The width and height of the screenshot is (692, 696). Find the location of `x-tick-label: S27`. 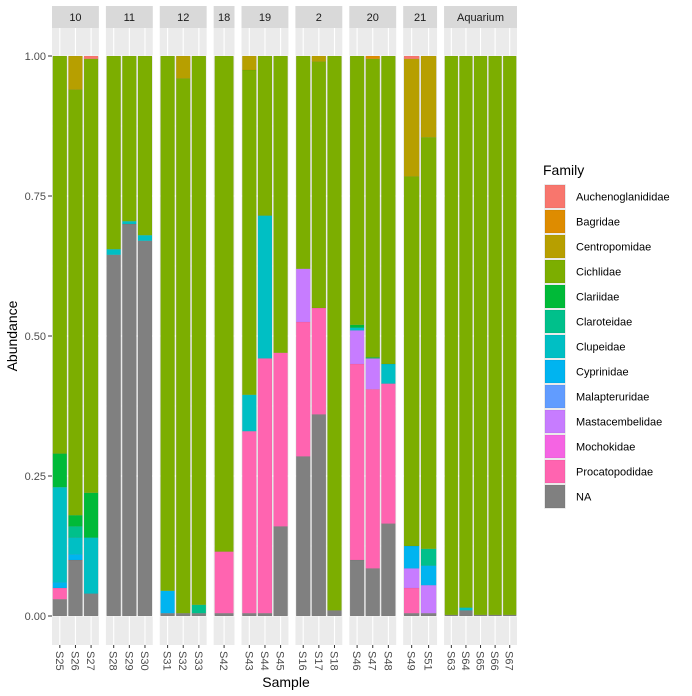

x-tick-label: S27 is located at coordinates (90, 661).